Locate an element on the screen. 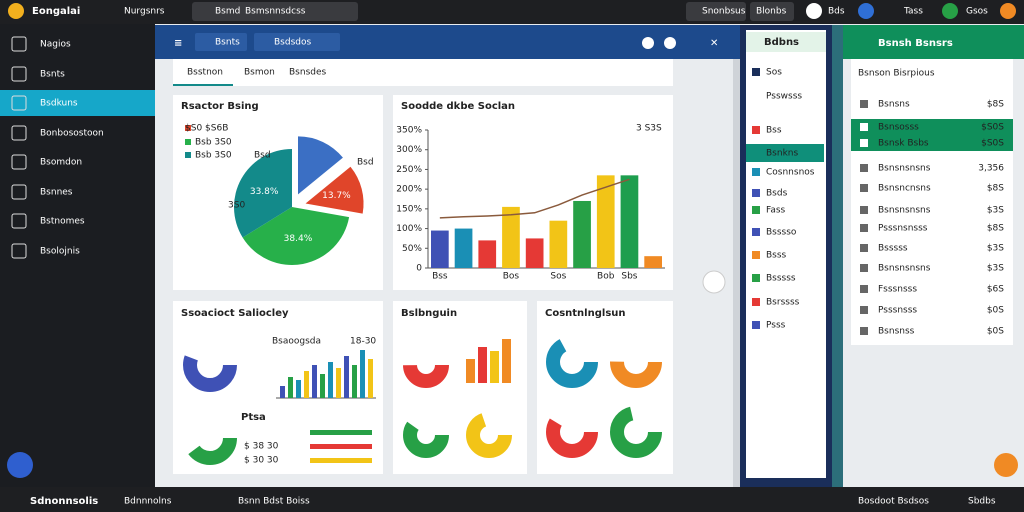 Image resolution: width=1024 pixels, height=512 pixels. donut is located at coordinates (210, 438).